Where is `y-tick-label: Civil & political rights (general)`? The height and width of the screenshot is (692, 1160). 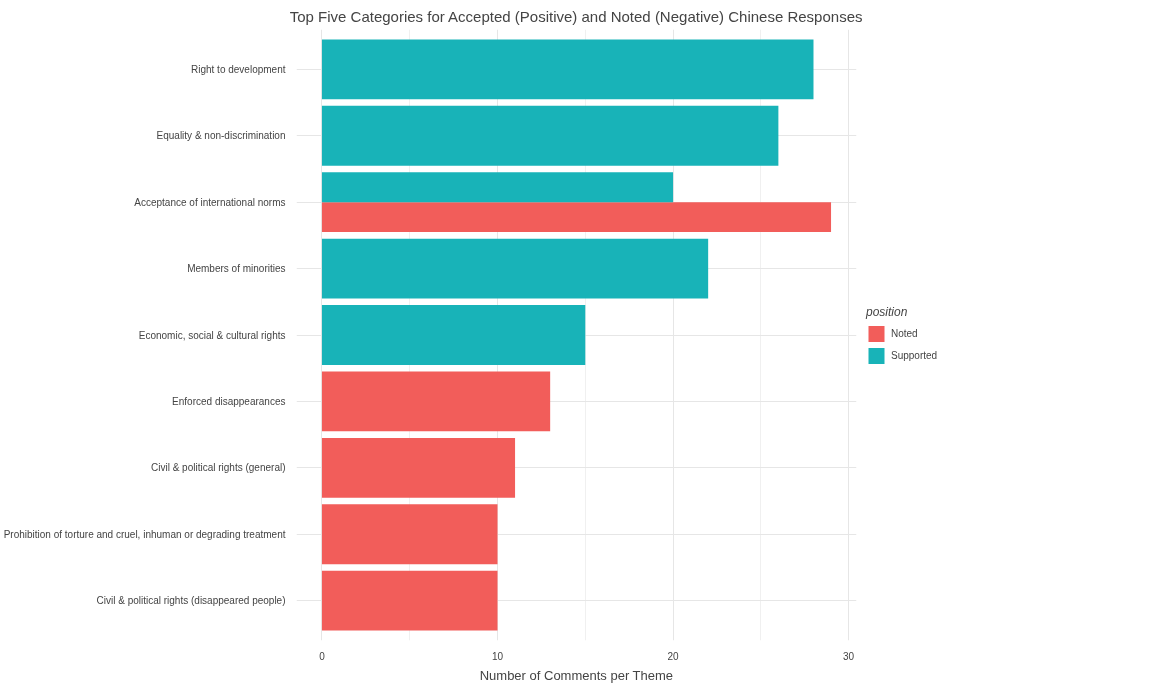 y-tick-label: Civil & political rights (general) is located at coordinates (218, 468).